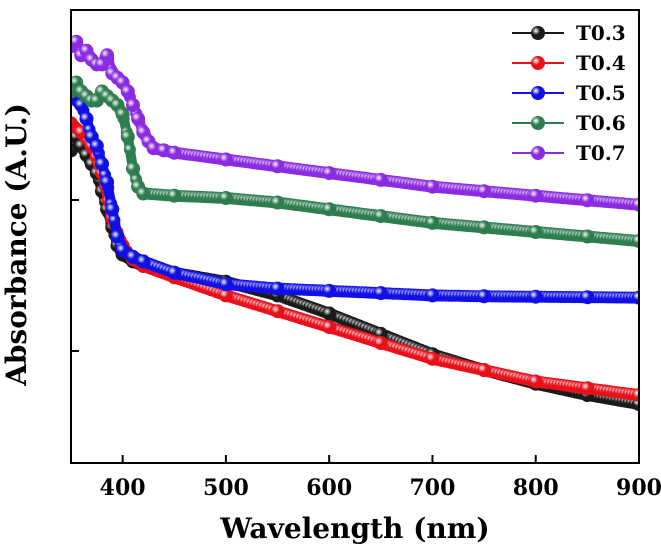 This screenshot has width=661, height=549. What do you see at coordinates (638, 488) in the screenshot?
I see `x-tick-label: 900` at bounding box center [638, 488].